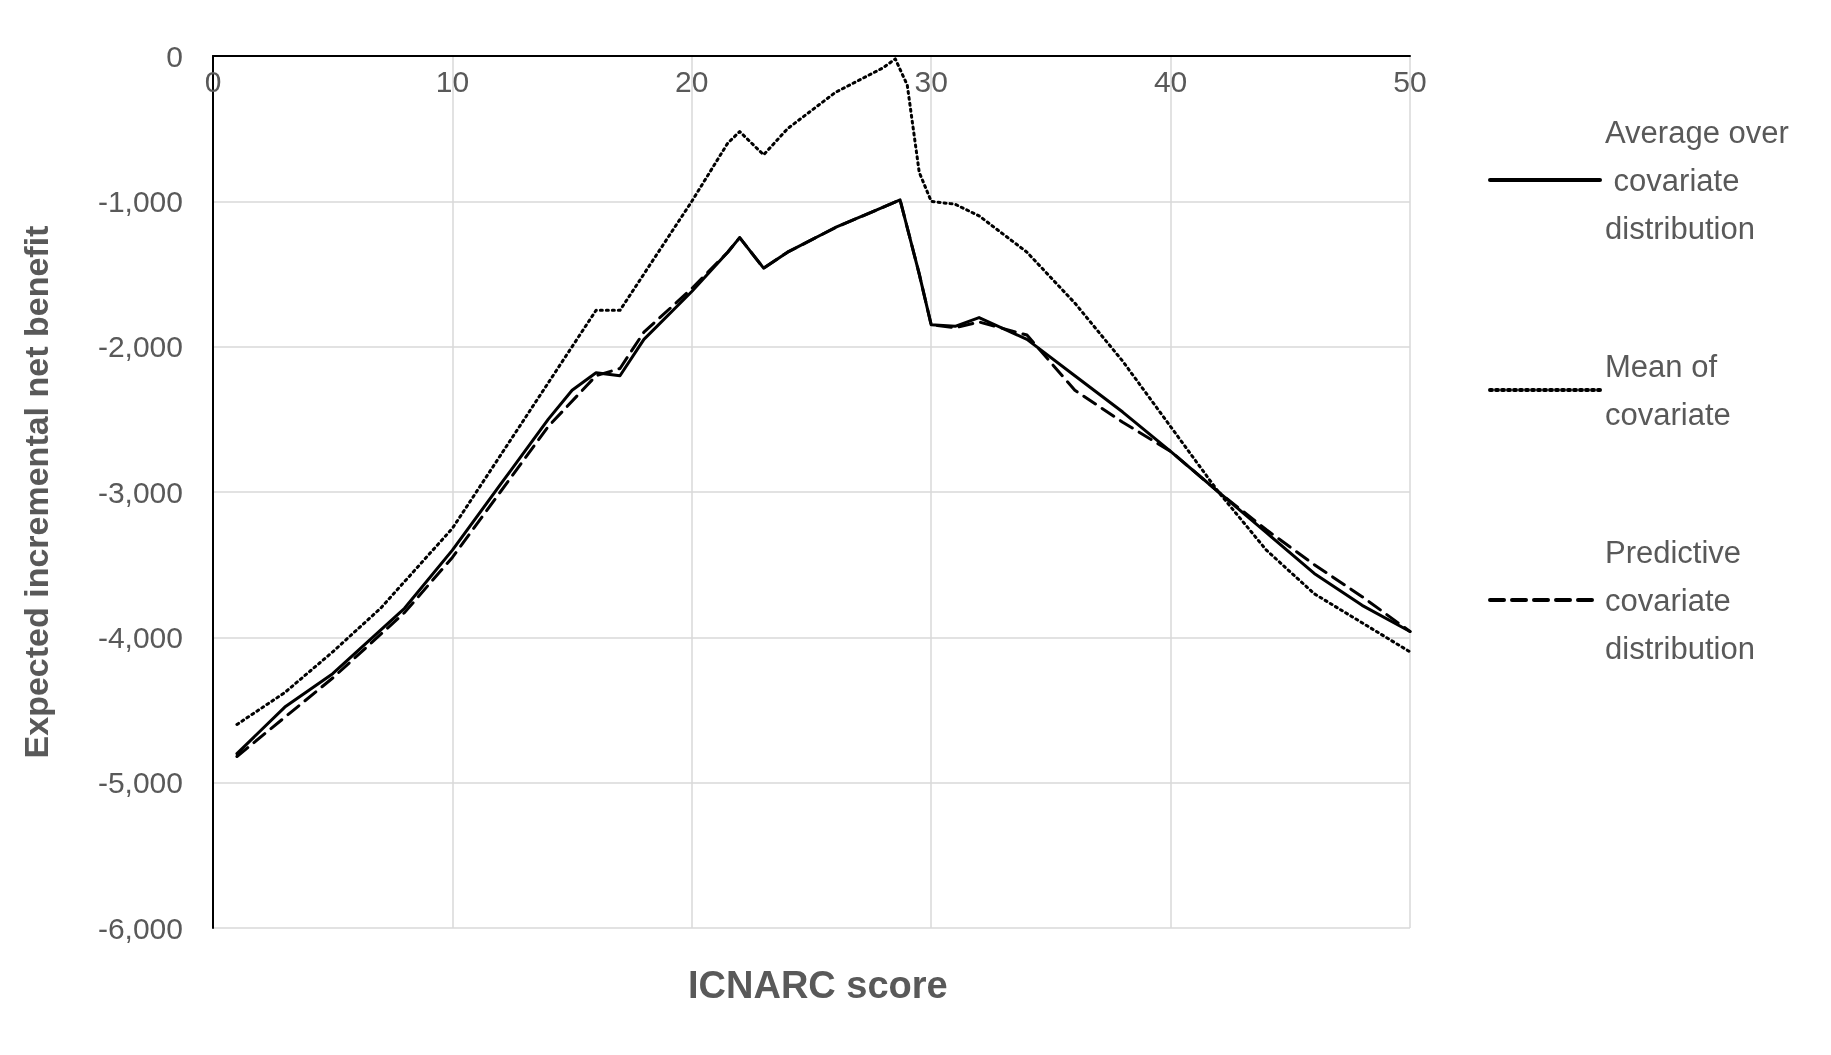 The height and width of the screenshot is (1055, 1831). Describe the element at coordinates (140, 347) in the screenshot. I see `y-tick-label: -2,000` at that location.